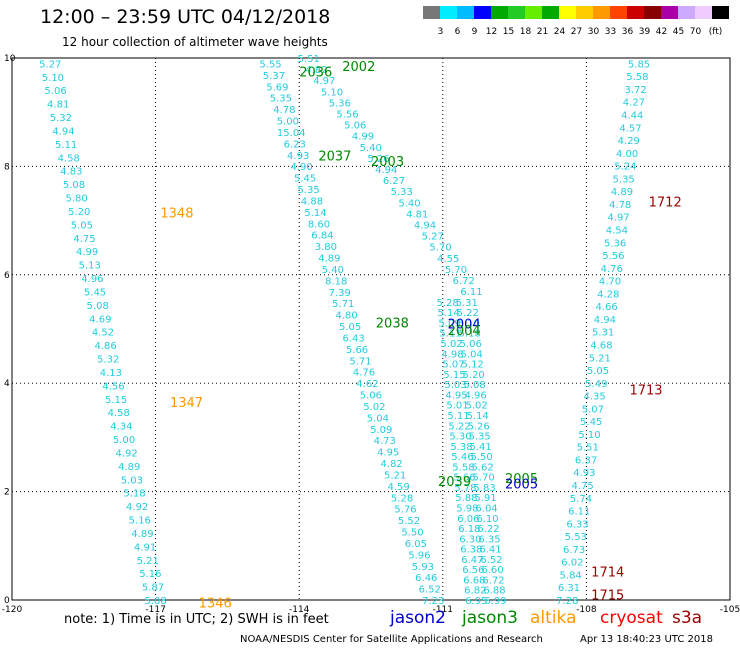 This screenshot has width=740, height=650. Describe the element at coordinates (644, 32) in the screenshot. I see `colorbar-label: 39` at that location.